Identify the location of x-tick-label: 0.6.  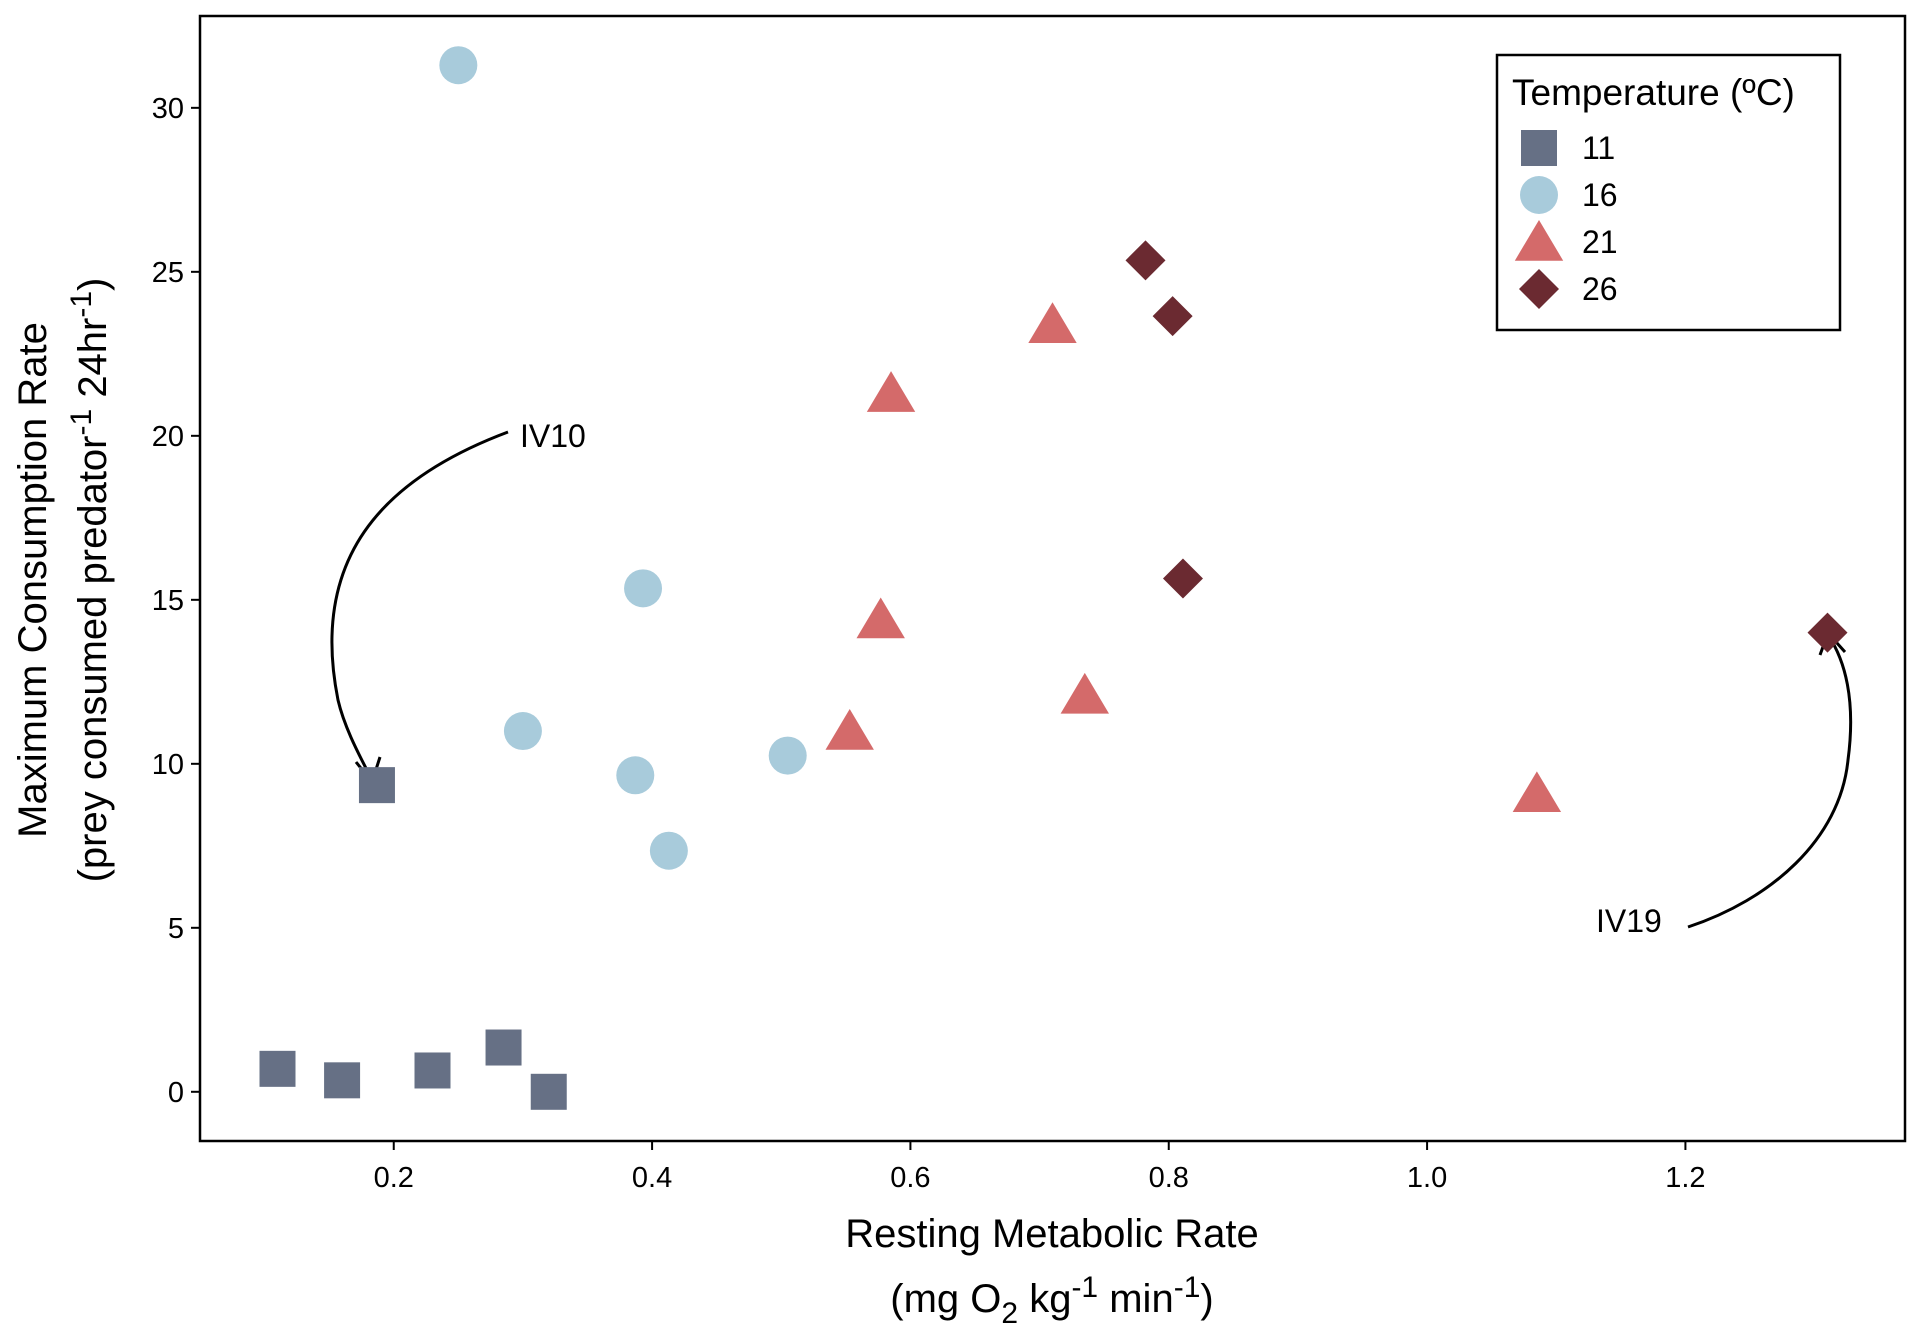
(910, 1178).